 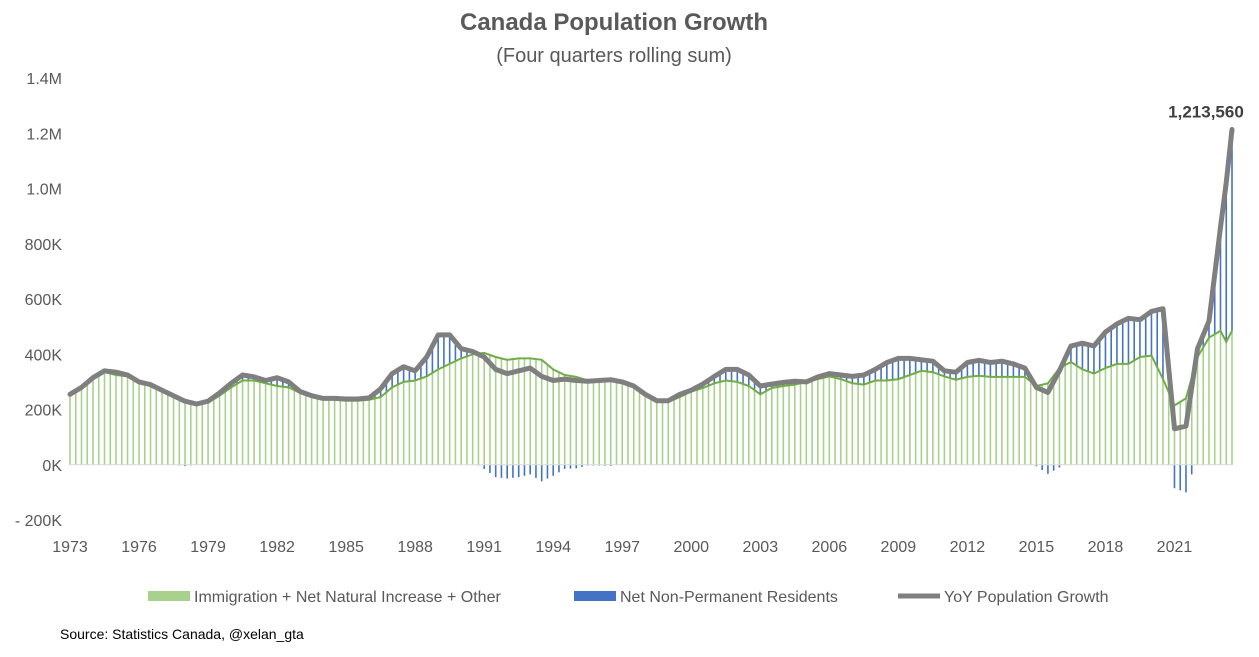 I want to click on y-tick-label: 200K, so click(x=44, y=411).